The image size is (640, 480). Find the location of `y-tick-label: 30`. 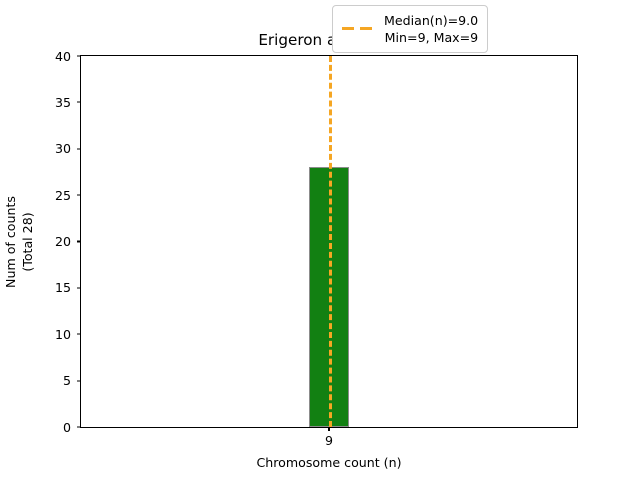

y-tick-label: 30 is located at coordinates (62, 149).